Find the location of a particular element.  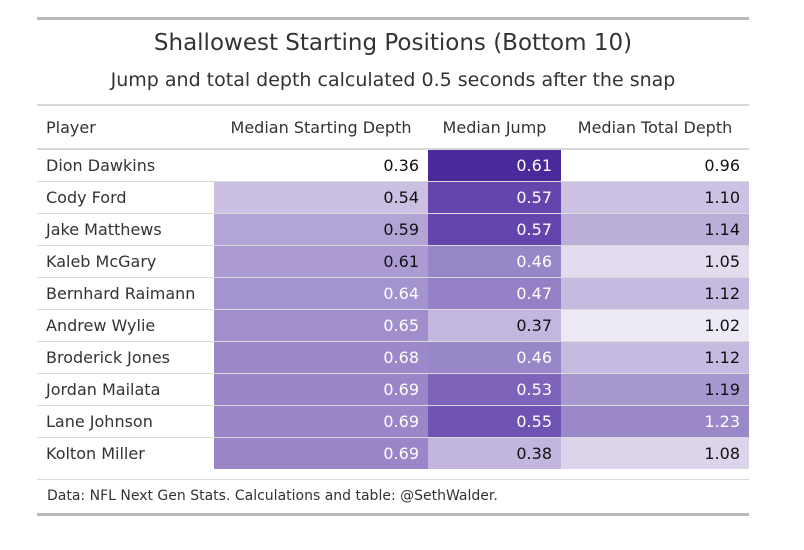

cell-jump: 0.37 is located at coordinates (494, 324).